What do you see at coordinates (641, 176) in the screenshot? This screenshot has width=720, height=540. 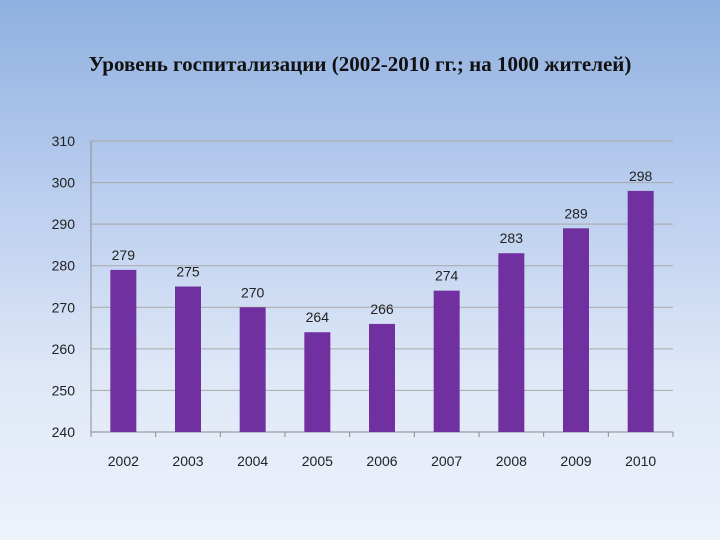 I see `data-label: 298` at bounding box center [641, 176].